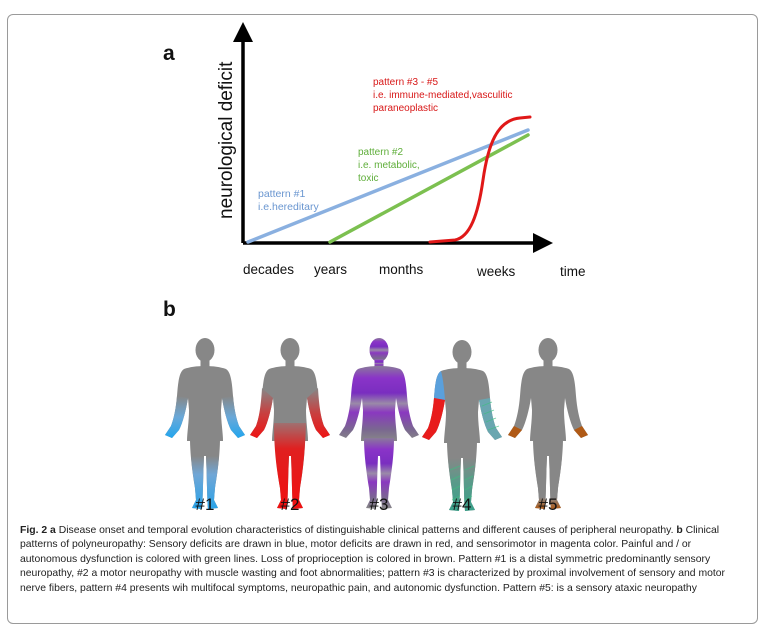 The image size is (768, 634). What do you see at coordinates (480, 179) in the screenshot?
I see `pattern3-curve` at bounding box center [480, 179].